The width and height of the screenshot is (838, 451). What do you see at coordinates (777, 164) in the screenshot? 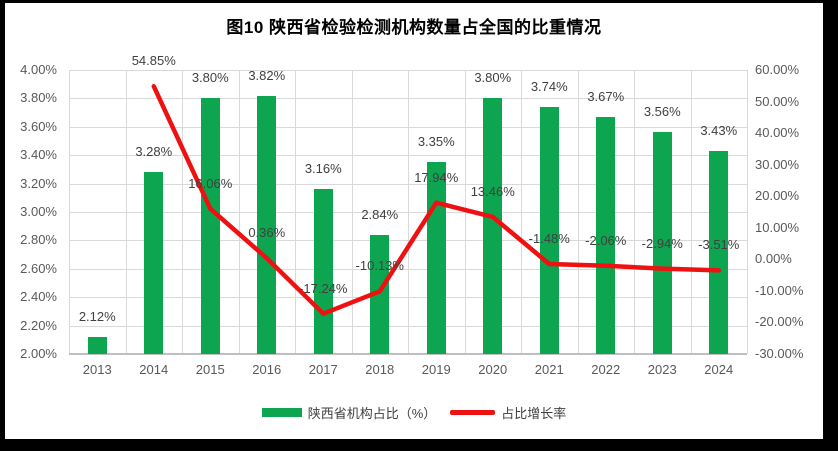
I see `right-axis-tick: 30.00%` at bounding box center [777, 164].